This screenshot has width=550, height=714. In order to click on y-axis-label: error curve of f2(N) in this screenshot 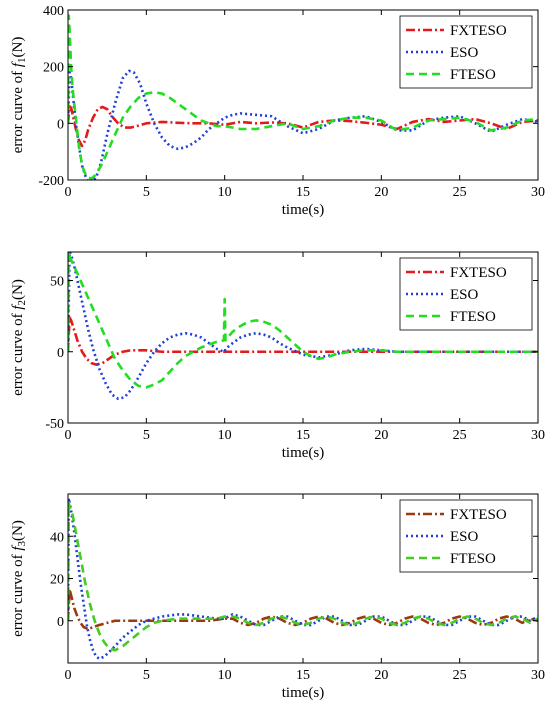, I will do `click(19, 337)`.